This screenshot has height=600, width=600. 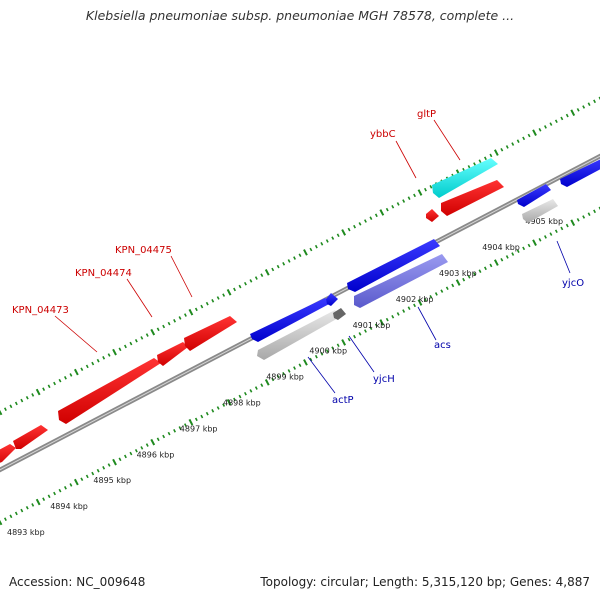 What do you see at coordinates (432, 215) in the screenshot?
I see `gene-arrow-ybbc` at bounding box center [432, 215].